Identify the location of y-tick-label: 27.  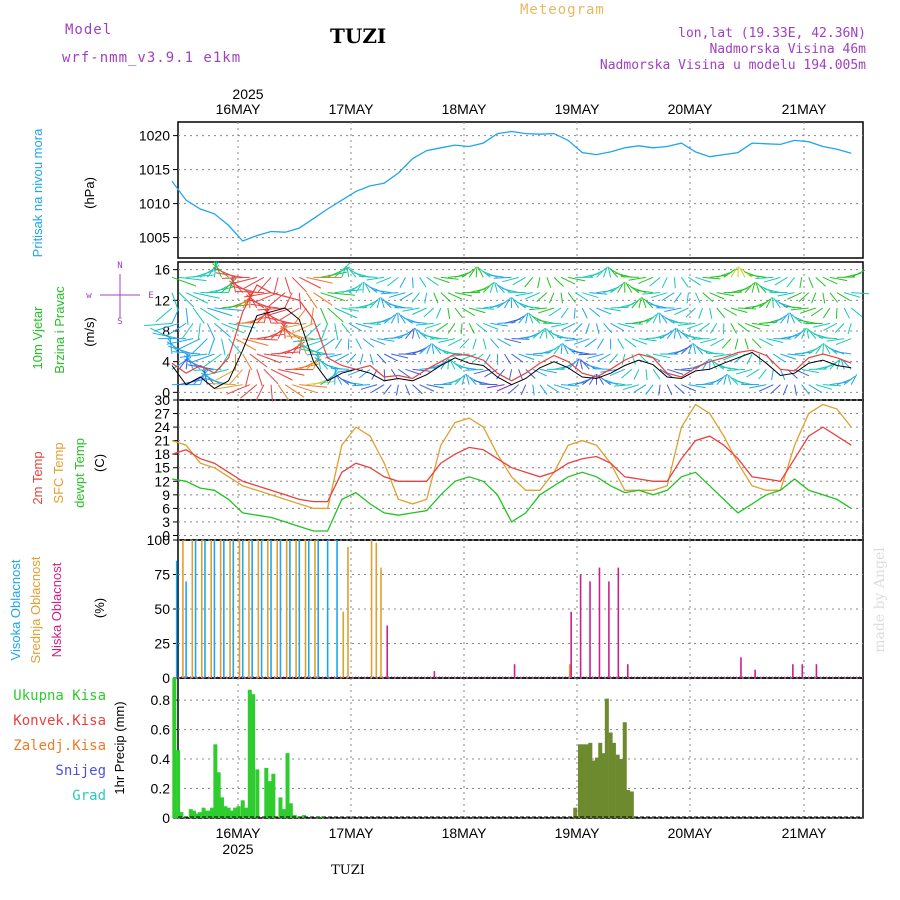
(162, 414).